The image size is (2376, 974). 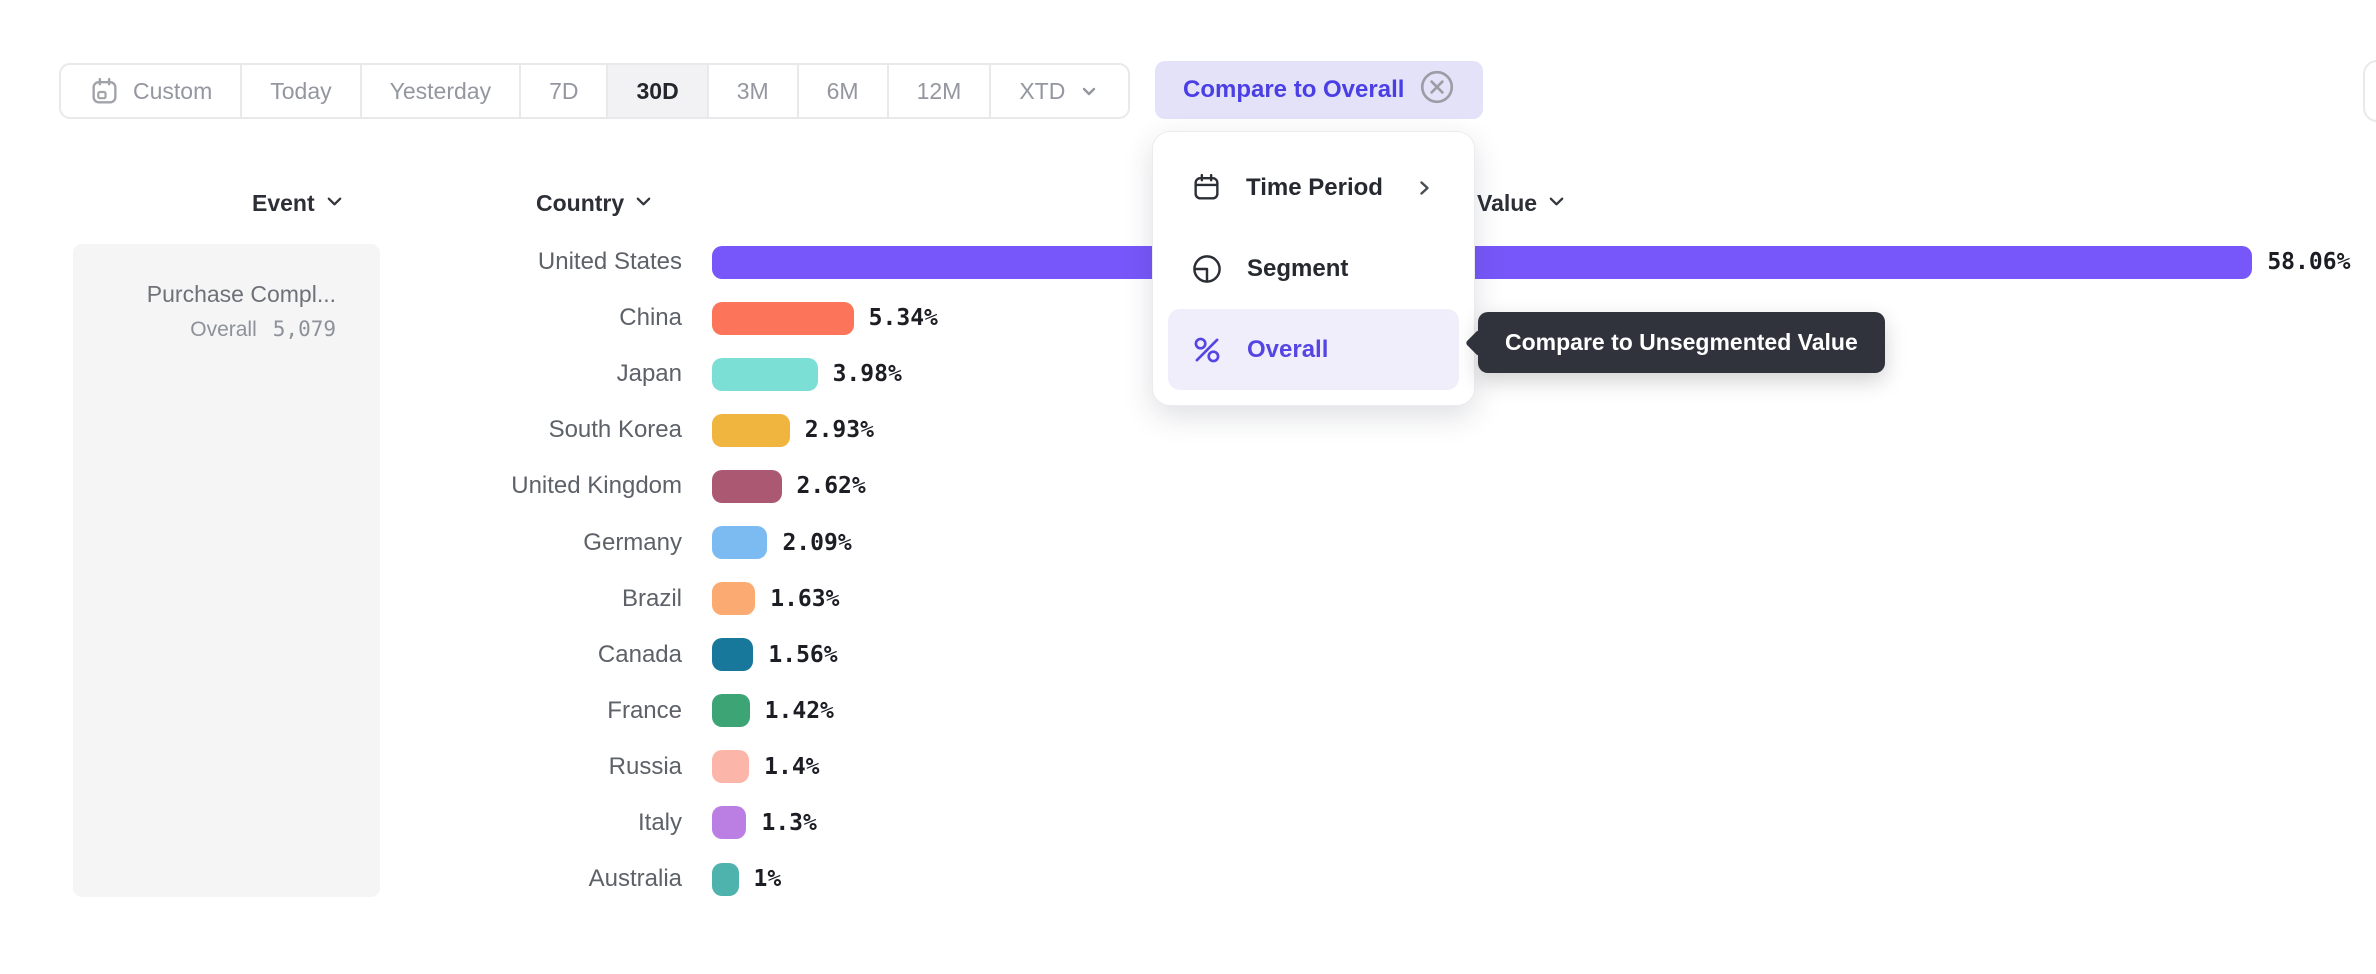 What do you see at coordinates (841, 91) in the screenshot?
I see `range-button-6m: 6M` at bounding box center [841, 91].